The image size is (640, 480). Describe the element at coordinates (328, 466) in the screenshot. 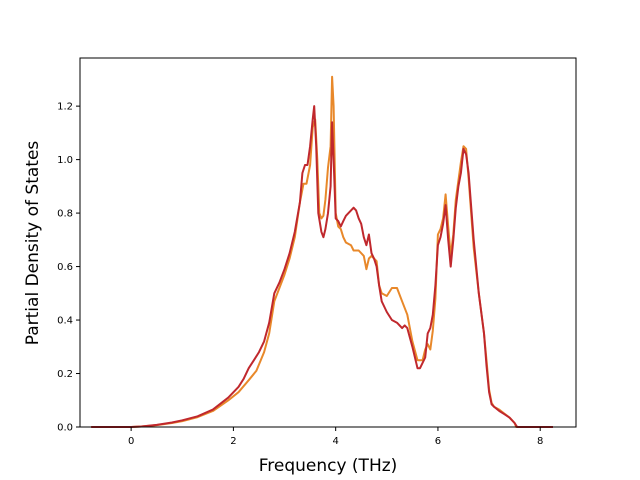

I see `x-axis-label: Frequency (THz)` at that location.